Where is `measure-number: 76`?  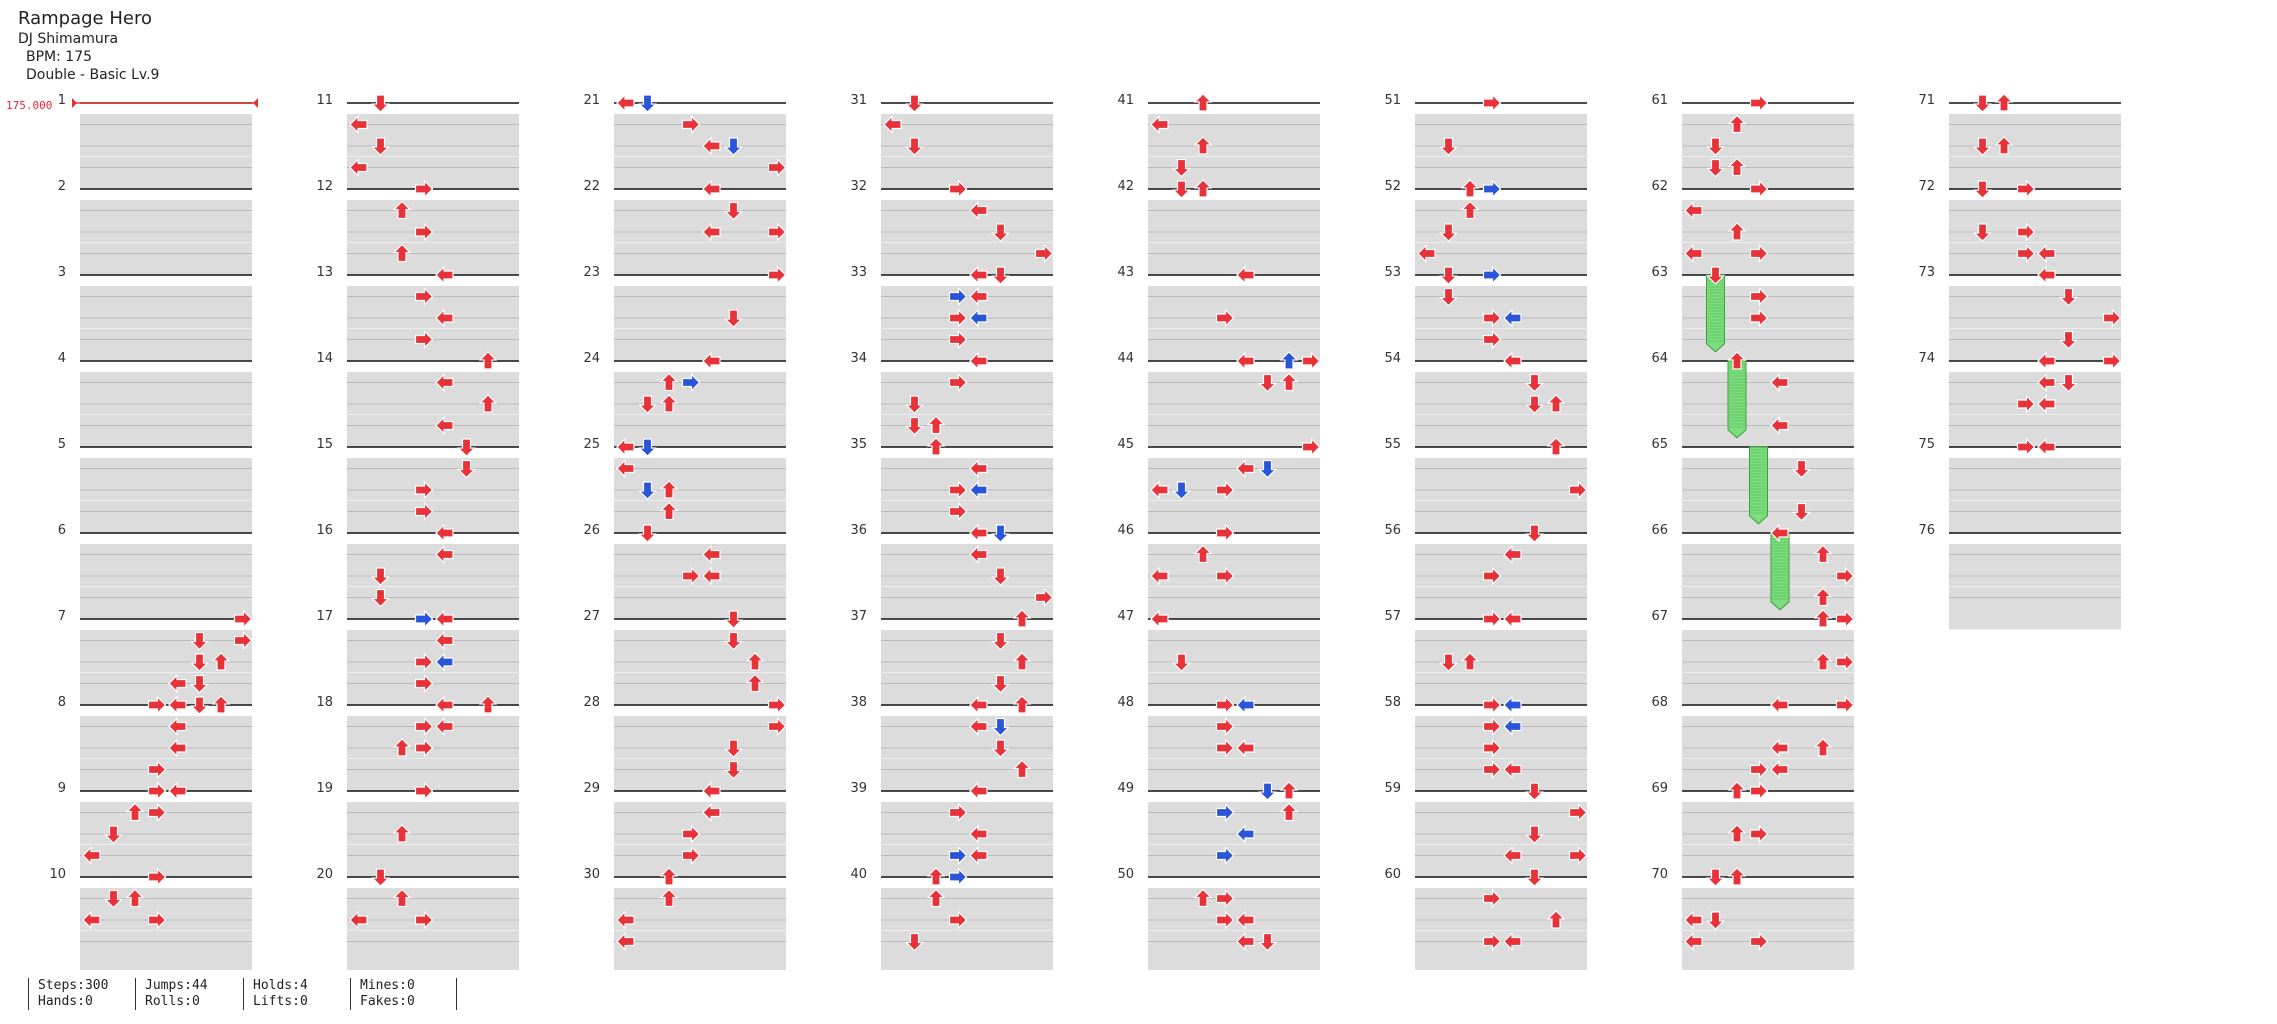
measure-number: 76 is located at coordinates (1926, 530).